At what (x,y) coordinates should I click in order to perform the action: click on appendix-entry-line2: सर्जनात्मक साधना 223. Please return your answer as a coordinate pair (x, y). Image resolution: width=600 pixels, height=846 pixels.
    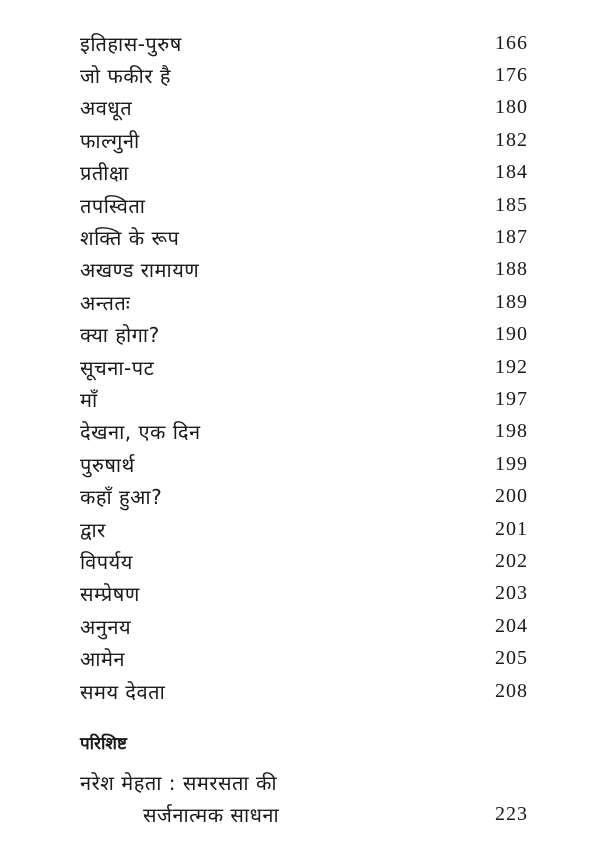
    Looking at the image, I should click on (304, 814).